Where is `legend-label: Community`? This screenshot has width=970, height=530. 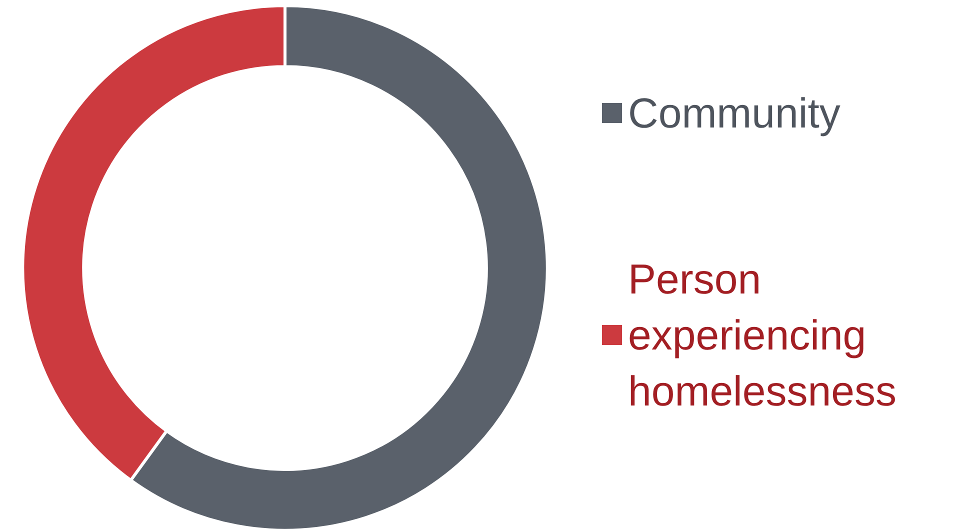 legend-label: Community is located at coordinates (734, 113).